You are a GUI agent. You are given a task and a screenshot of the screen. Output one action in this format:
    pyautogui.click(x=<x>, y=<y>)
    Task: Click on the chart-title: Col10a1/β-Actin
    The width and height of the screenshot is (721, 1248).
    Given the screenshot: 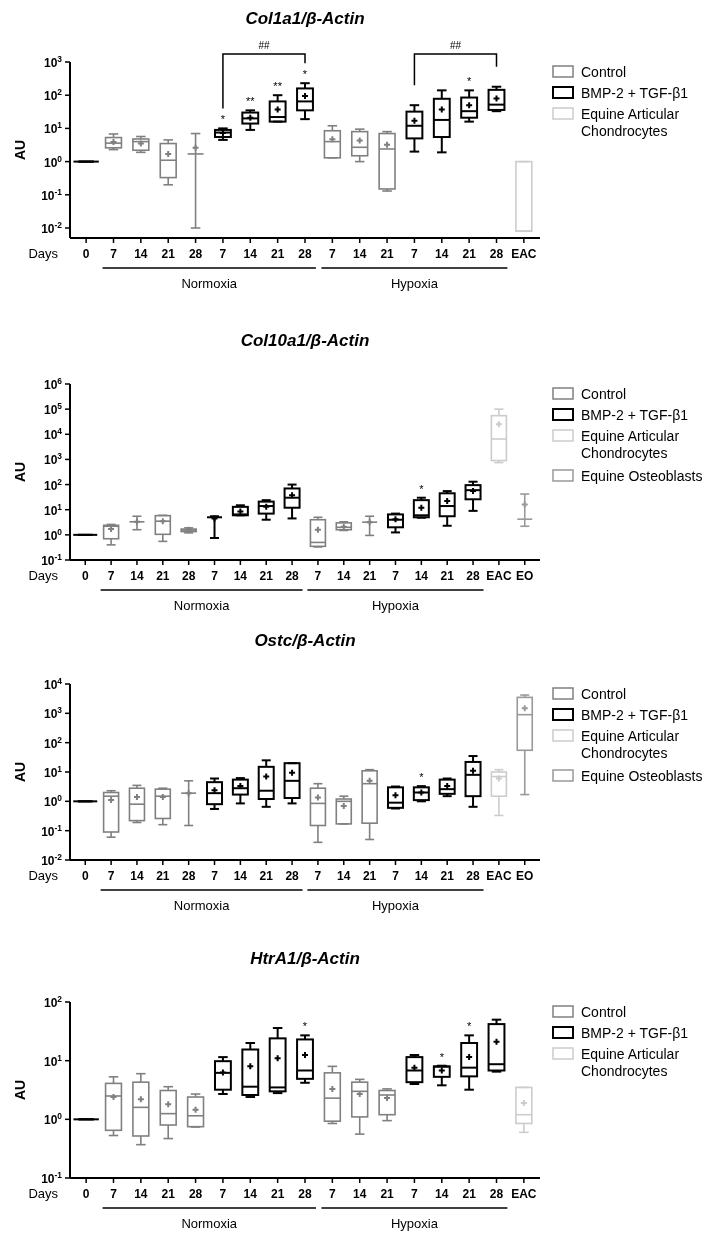 What is the action you would take?
    pyautogui.click(x=305, y=340)
    